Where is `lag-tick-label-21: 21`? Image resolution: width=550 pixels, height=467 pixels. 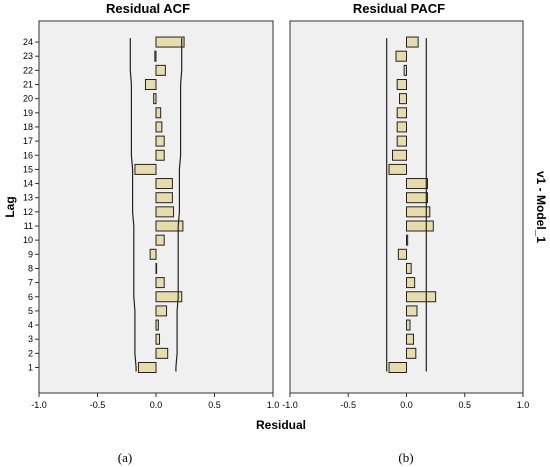 lag-tick-label-21: 21 is located at coordinates (28, 85).